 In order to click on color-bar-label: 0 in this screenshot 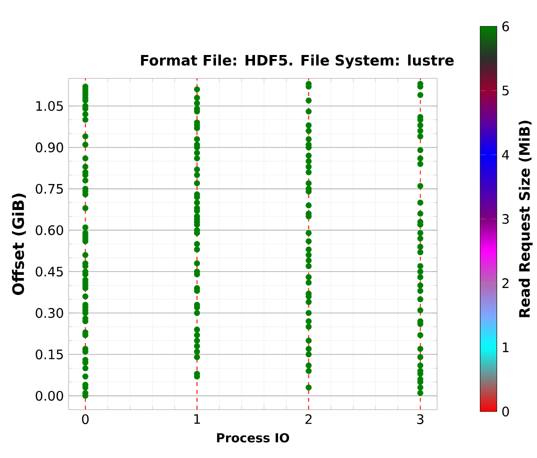, I will do `click(505, 411)`.